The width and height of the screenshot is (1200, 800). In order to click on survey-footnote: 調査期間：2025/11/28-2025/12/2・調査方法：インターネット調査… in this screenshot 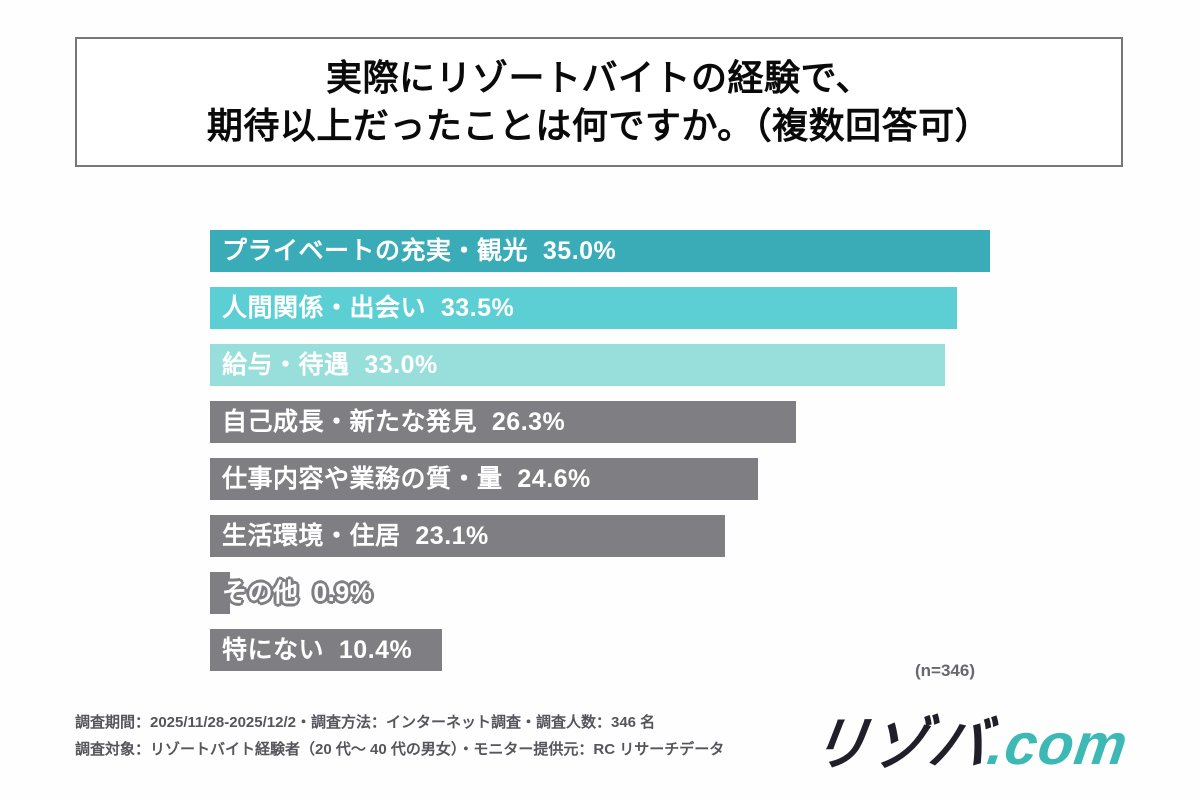, I will do `click(399, 736)`.